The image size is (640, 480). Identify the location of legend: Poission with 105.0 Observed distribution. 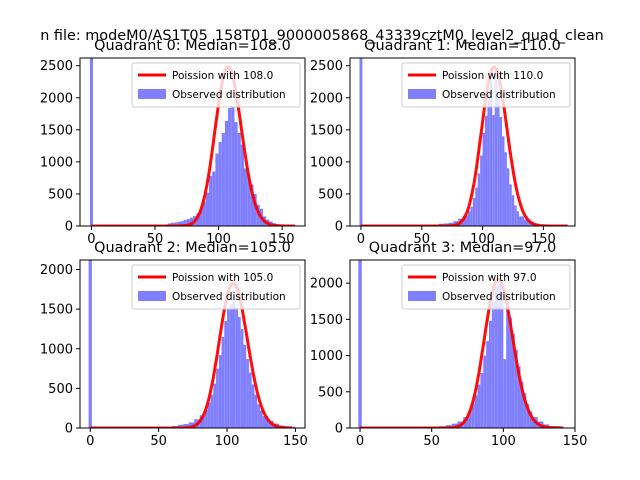
(216, 287).